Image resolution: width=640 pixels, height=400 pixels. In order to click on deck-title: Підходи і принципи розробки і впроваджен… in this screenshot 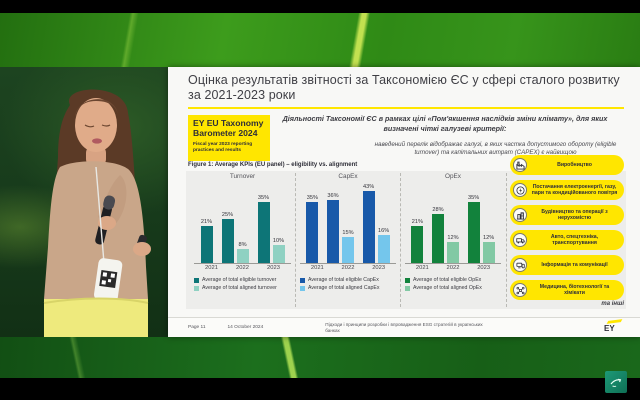, I will do `click(404, 327)`.